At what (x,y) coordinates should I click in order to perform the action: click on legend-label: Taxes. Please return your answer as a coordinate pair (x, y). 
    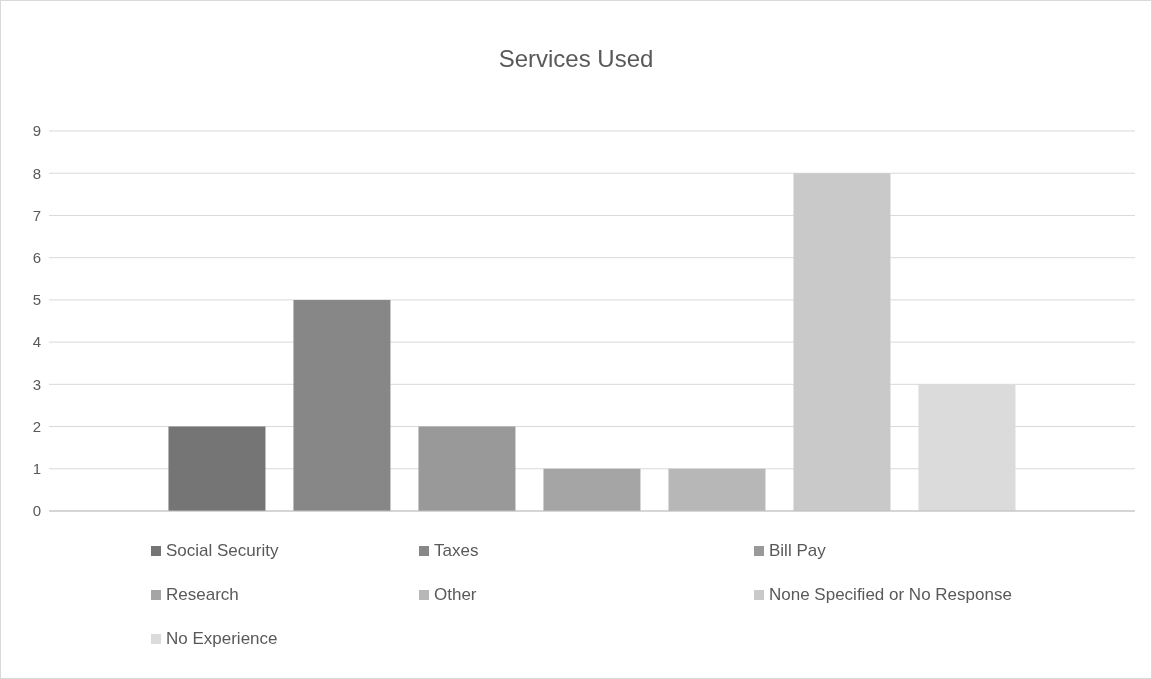
    Looking at the image, I should click on (456, 551).